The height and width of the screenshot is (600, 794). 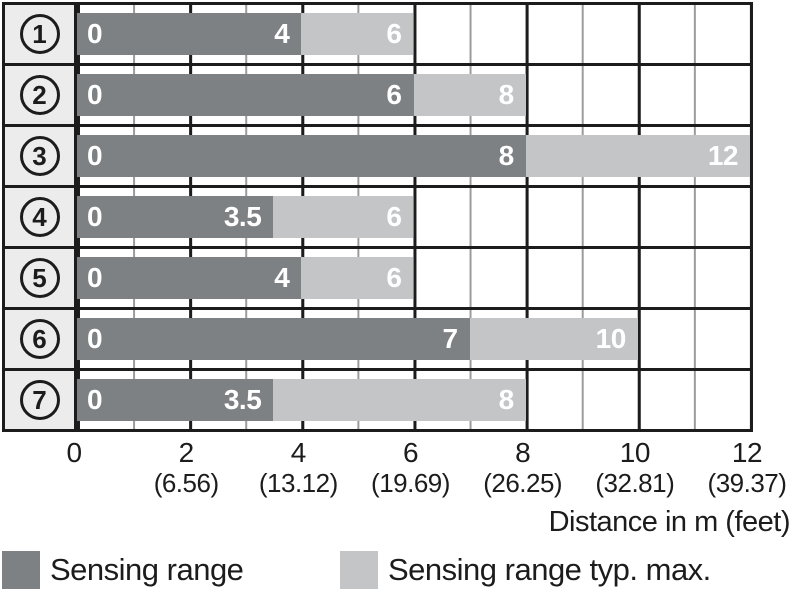 I want to click on row-plot-3: 0 8 12, so click(x=413, y=156).